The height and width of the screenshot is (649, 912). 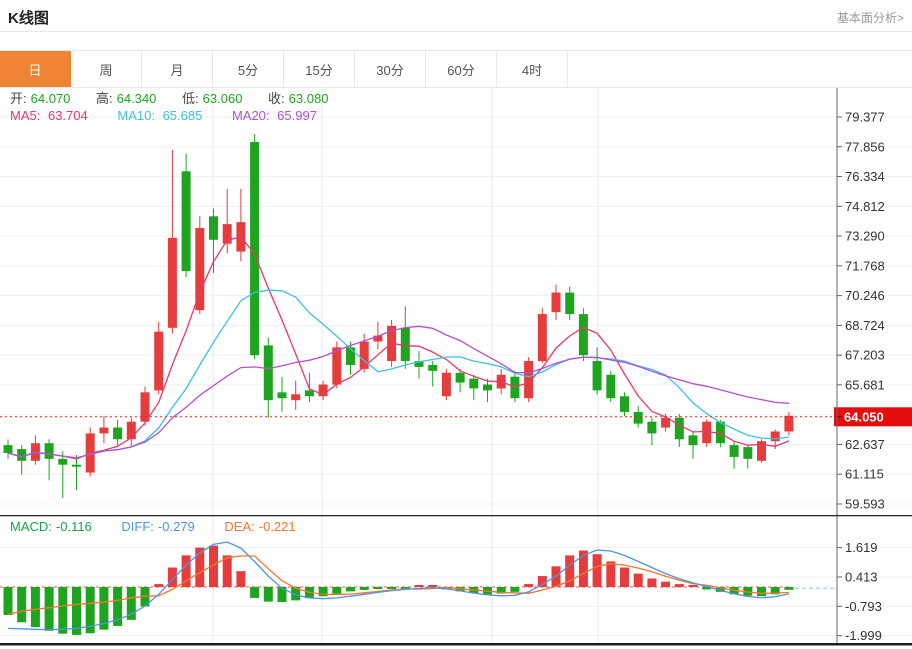 What do you see at coordinates (177, 69) in the screenshot?
I see `tab-月: 月` at bounding box center [177, 69].